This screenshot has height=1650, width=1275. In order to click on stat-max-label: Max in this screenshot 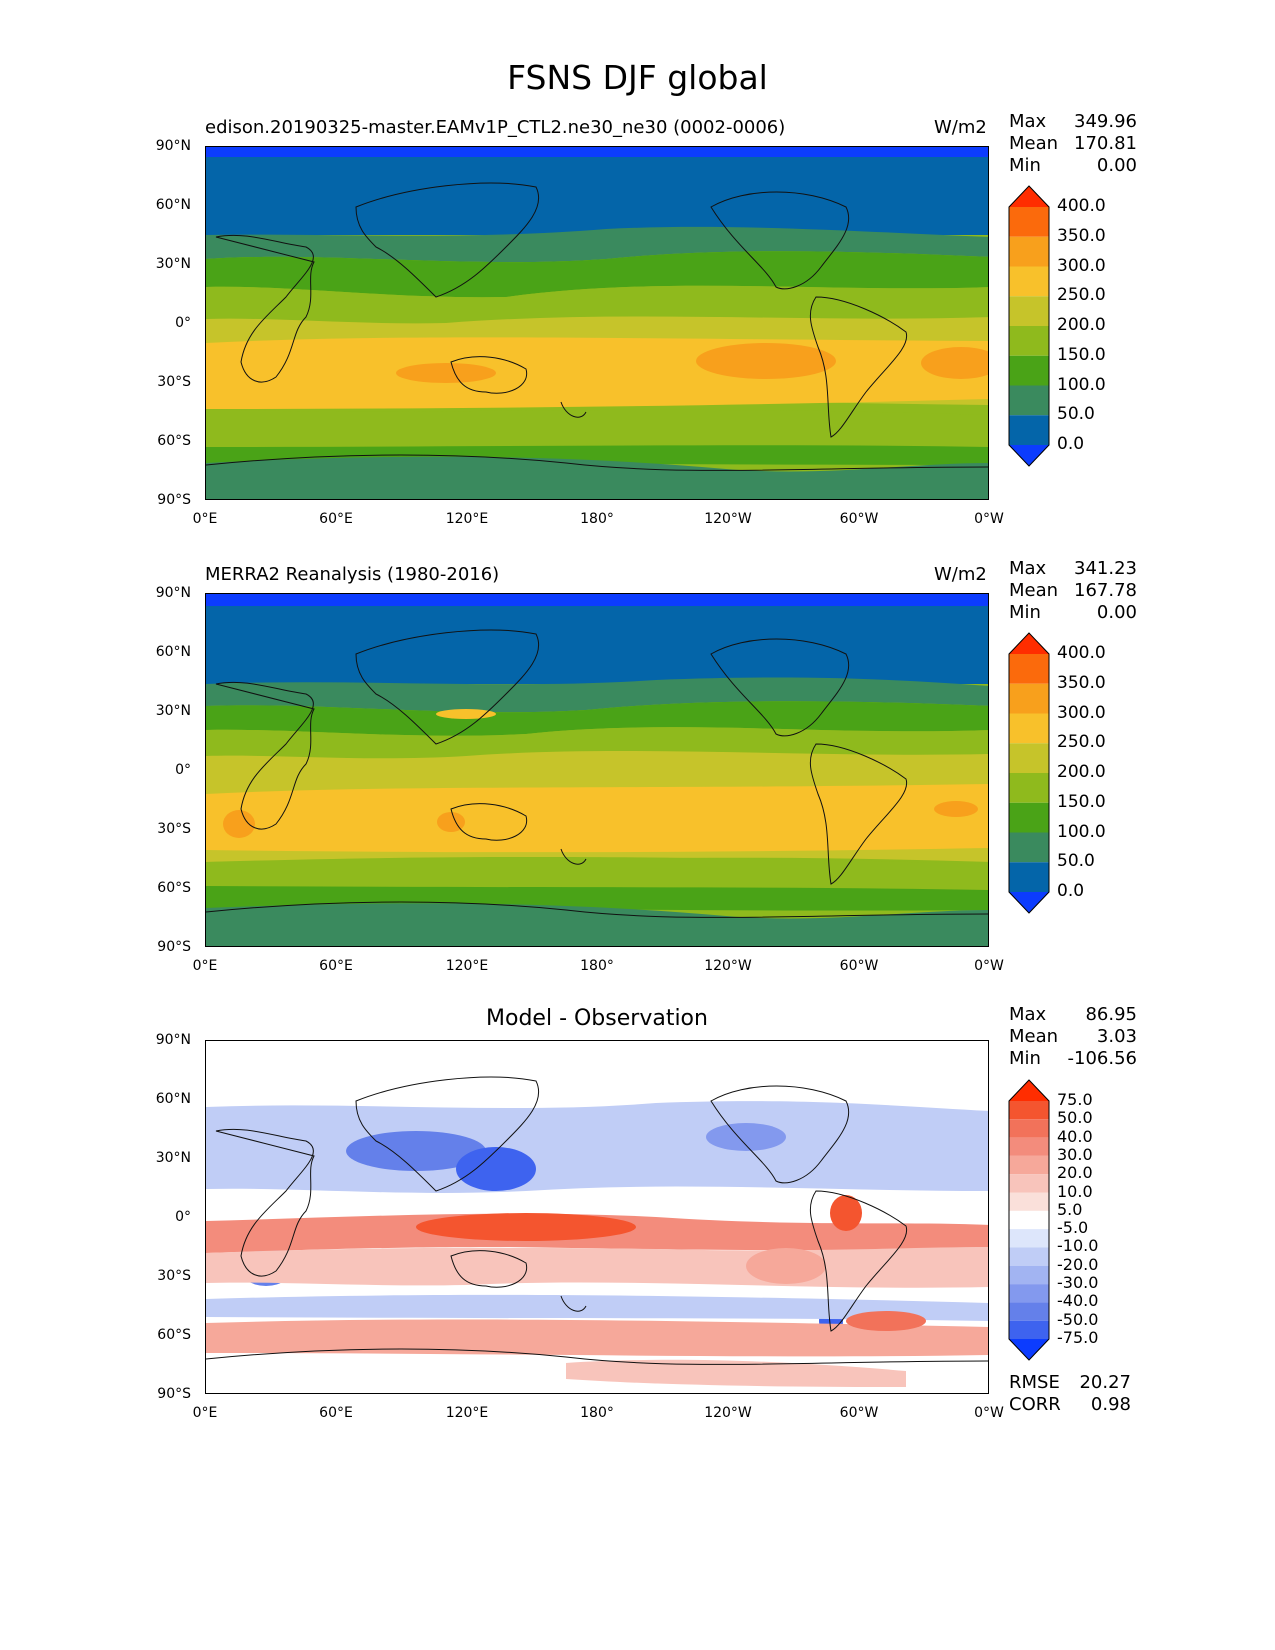, I will do `click(1028, 568)`.